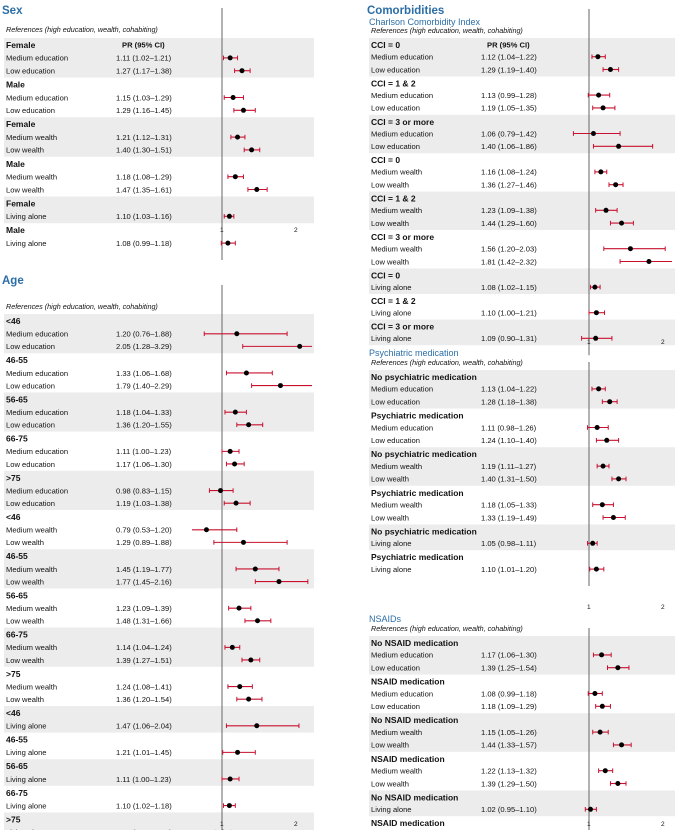 The height and width of the screenshot is (830, 675). Describe the element at coordinates (13, 478) in the screenshot. I see `group-heading: >75` at that location.